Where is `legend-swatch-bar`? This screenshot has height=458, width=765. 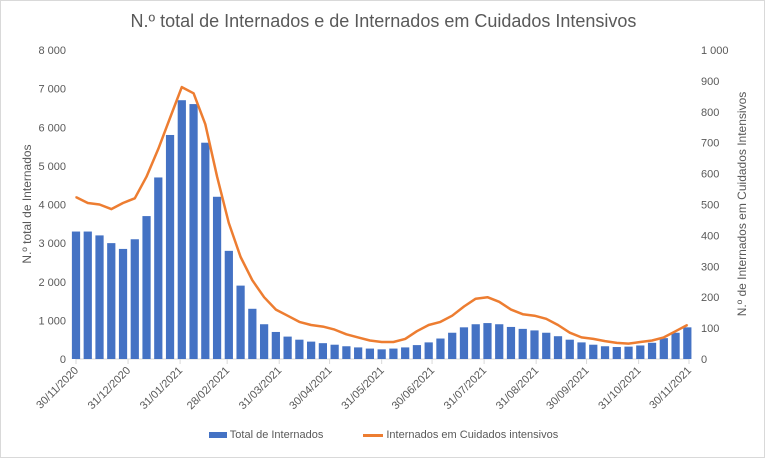
legend-swatch-bar is located at coordinates (217, 435).